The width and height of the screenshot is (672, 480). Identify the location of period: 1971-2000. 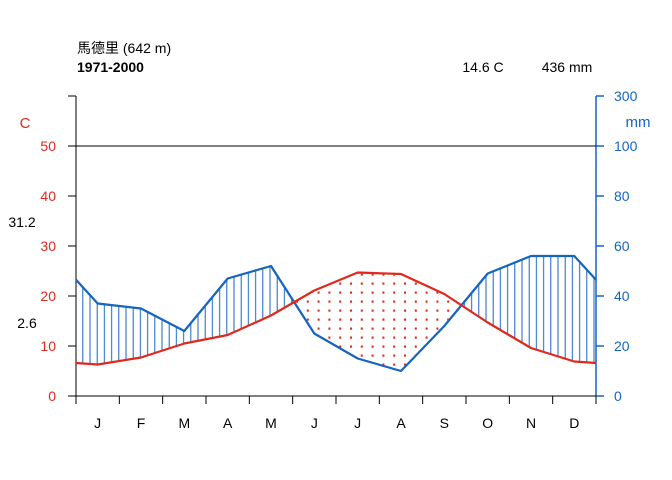
(110, 67).